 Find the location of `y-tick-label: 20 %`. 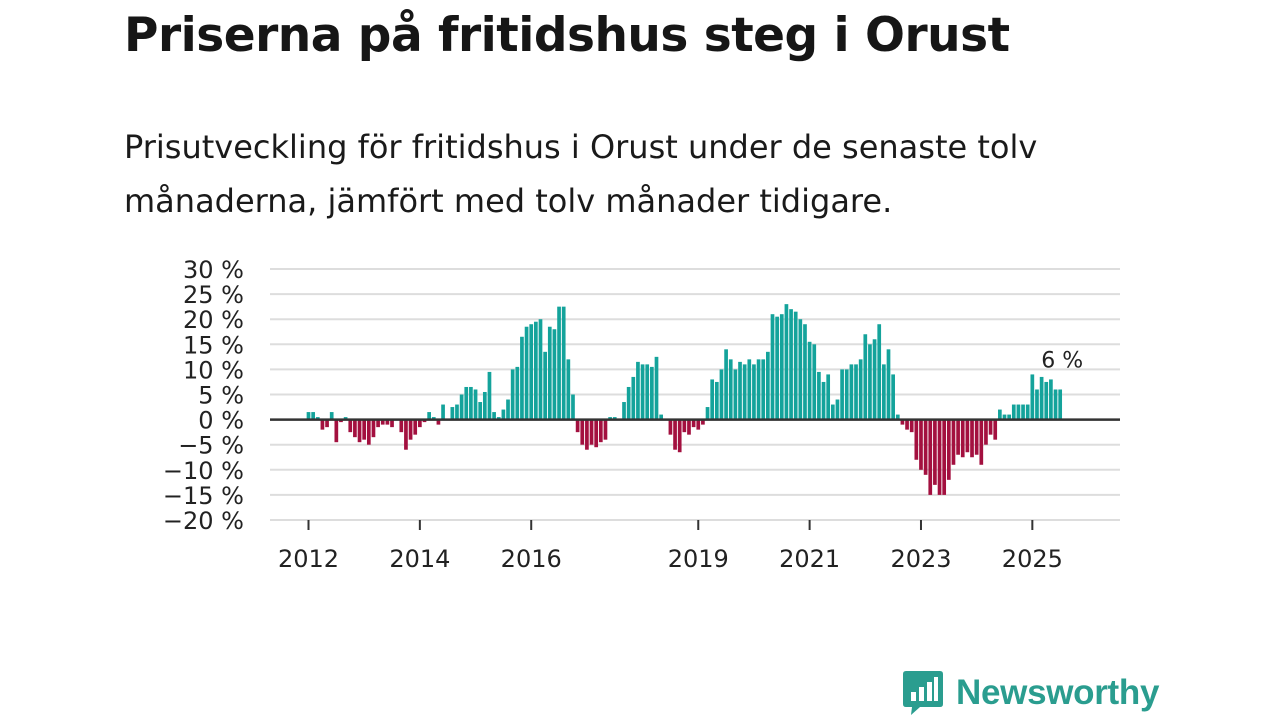

y-tick-label: 20 % is located at coordinates (213, 320).